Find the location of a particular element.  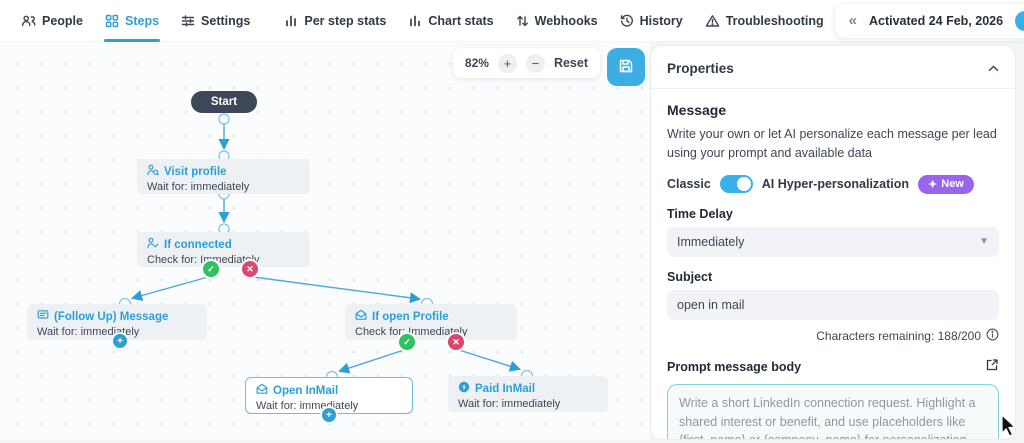

tab-settings: Settings is located at coordinates (215, 21).